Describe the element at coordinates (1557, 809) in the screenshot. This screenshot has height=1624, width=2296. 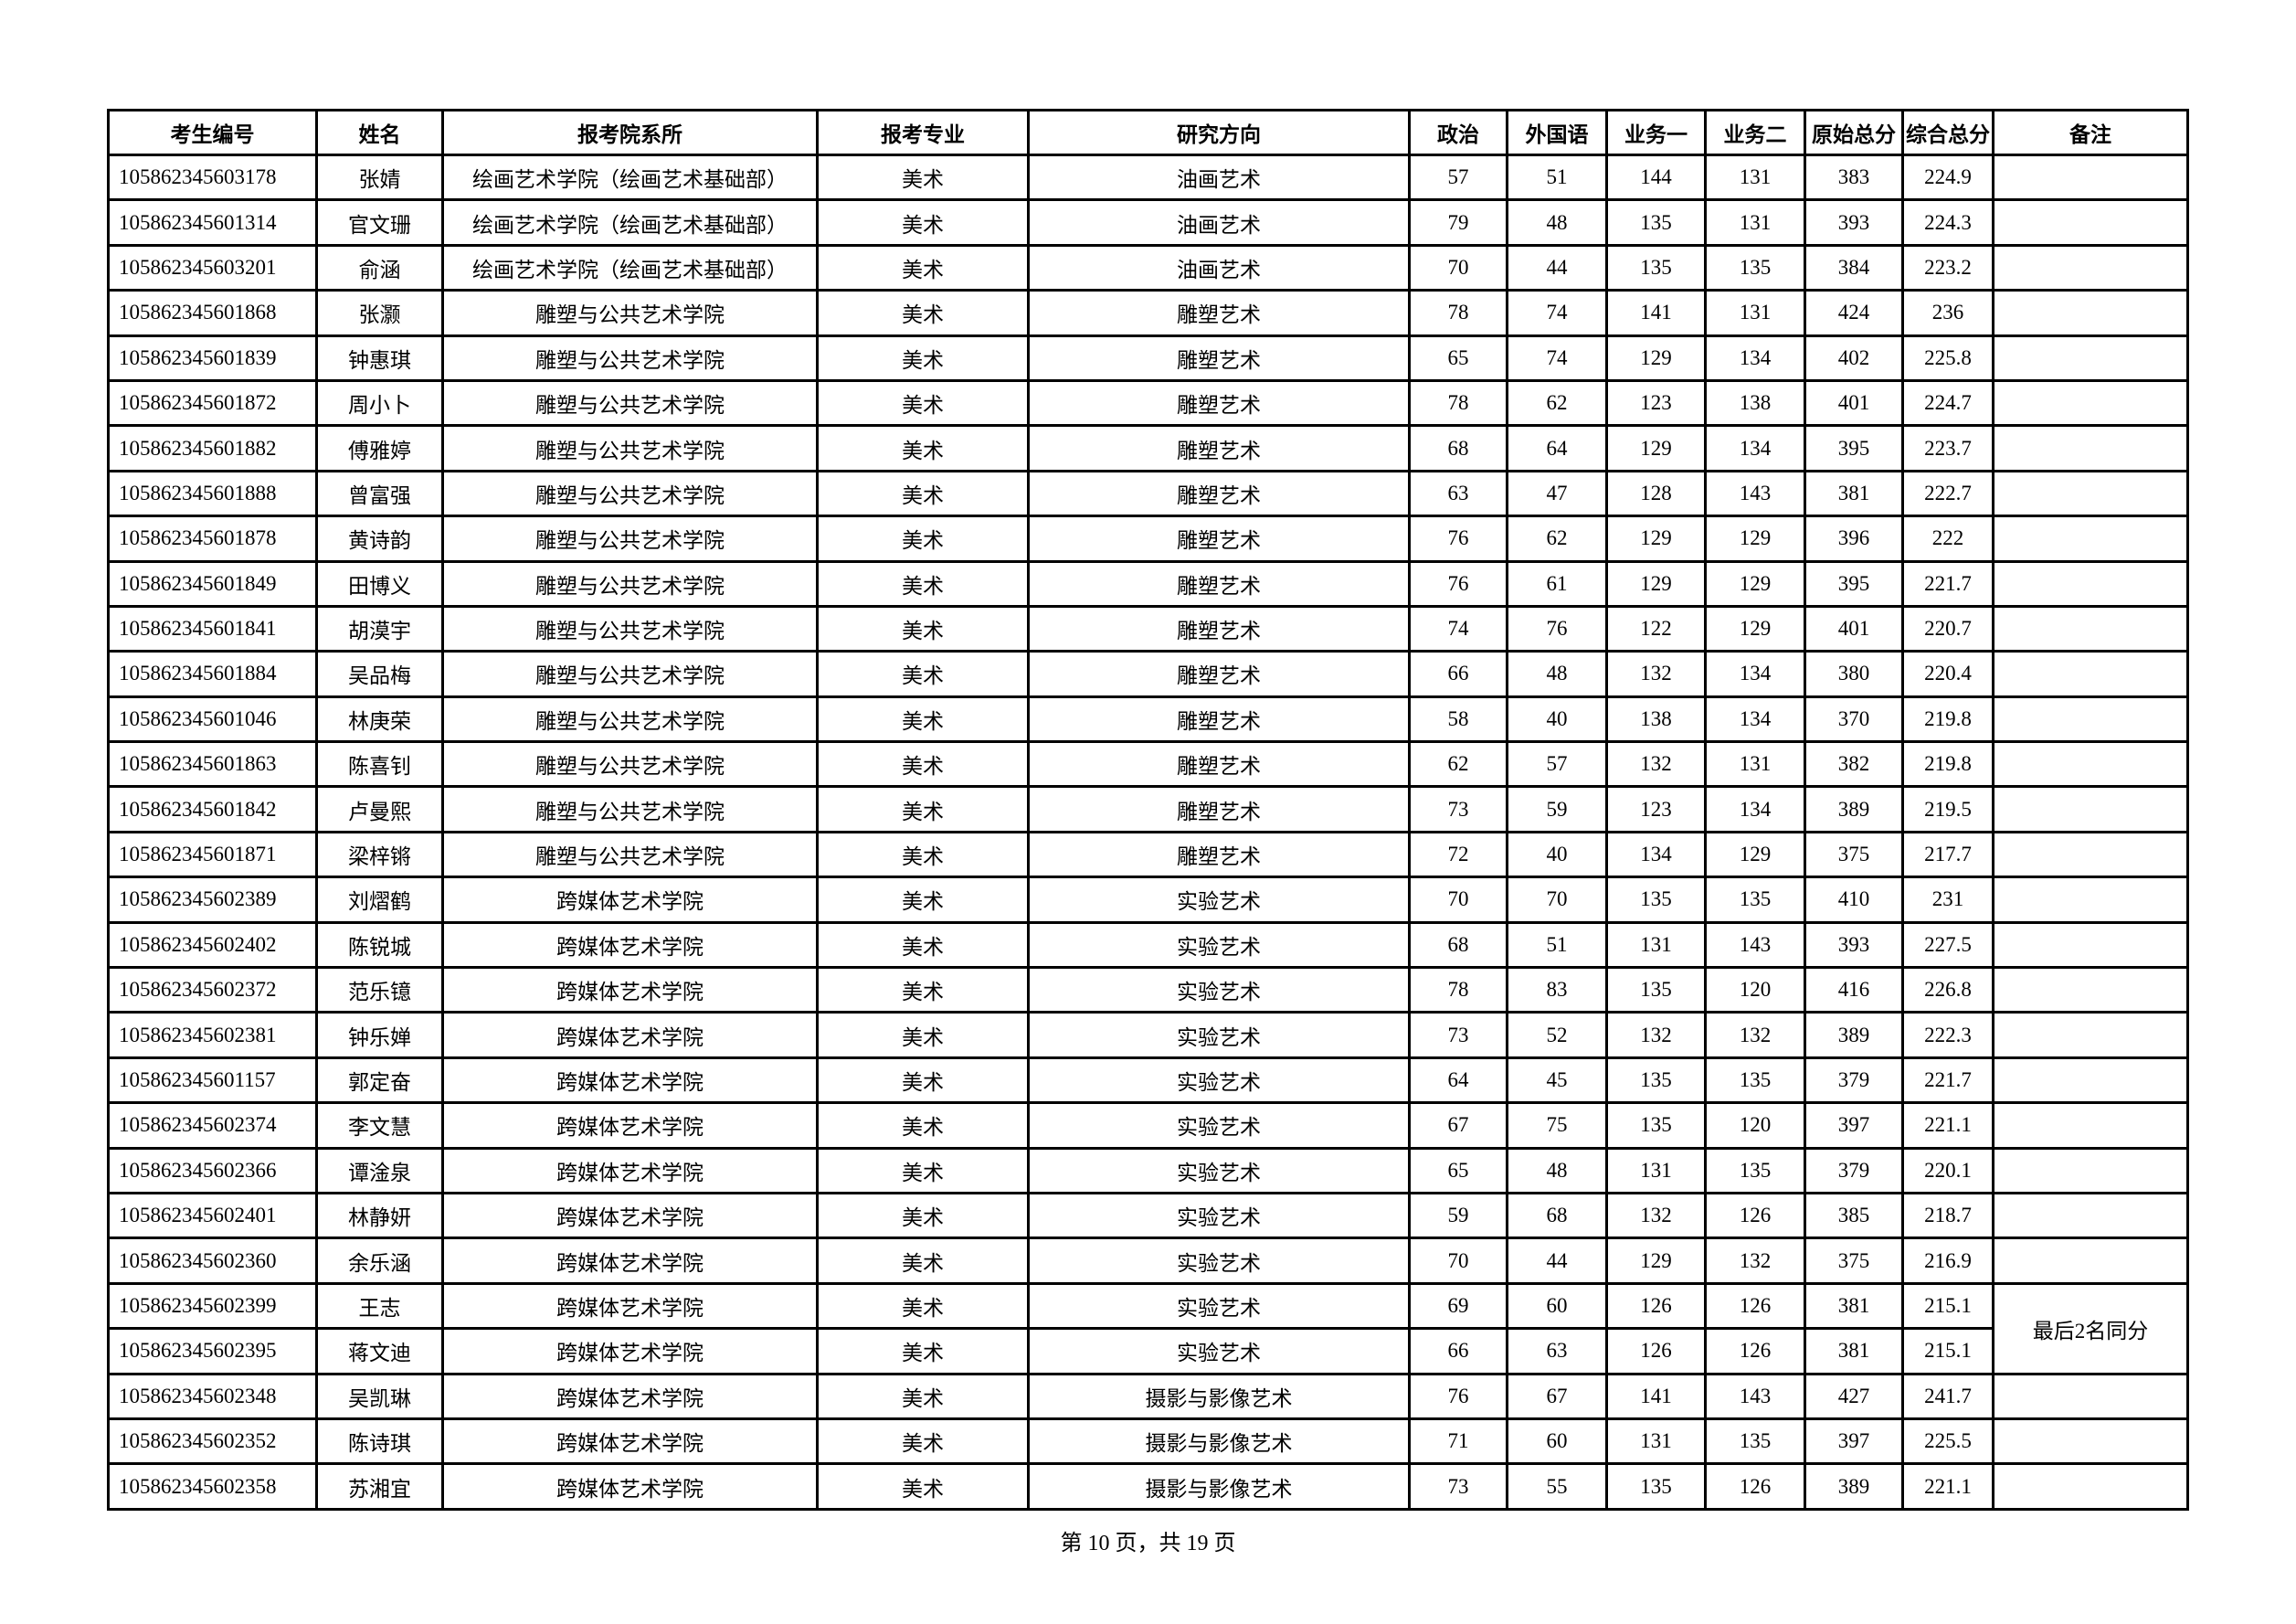
I see `cell-foreign-language-score: 59` at that location.